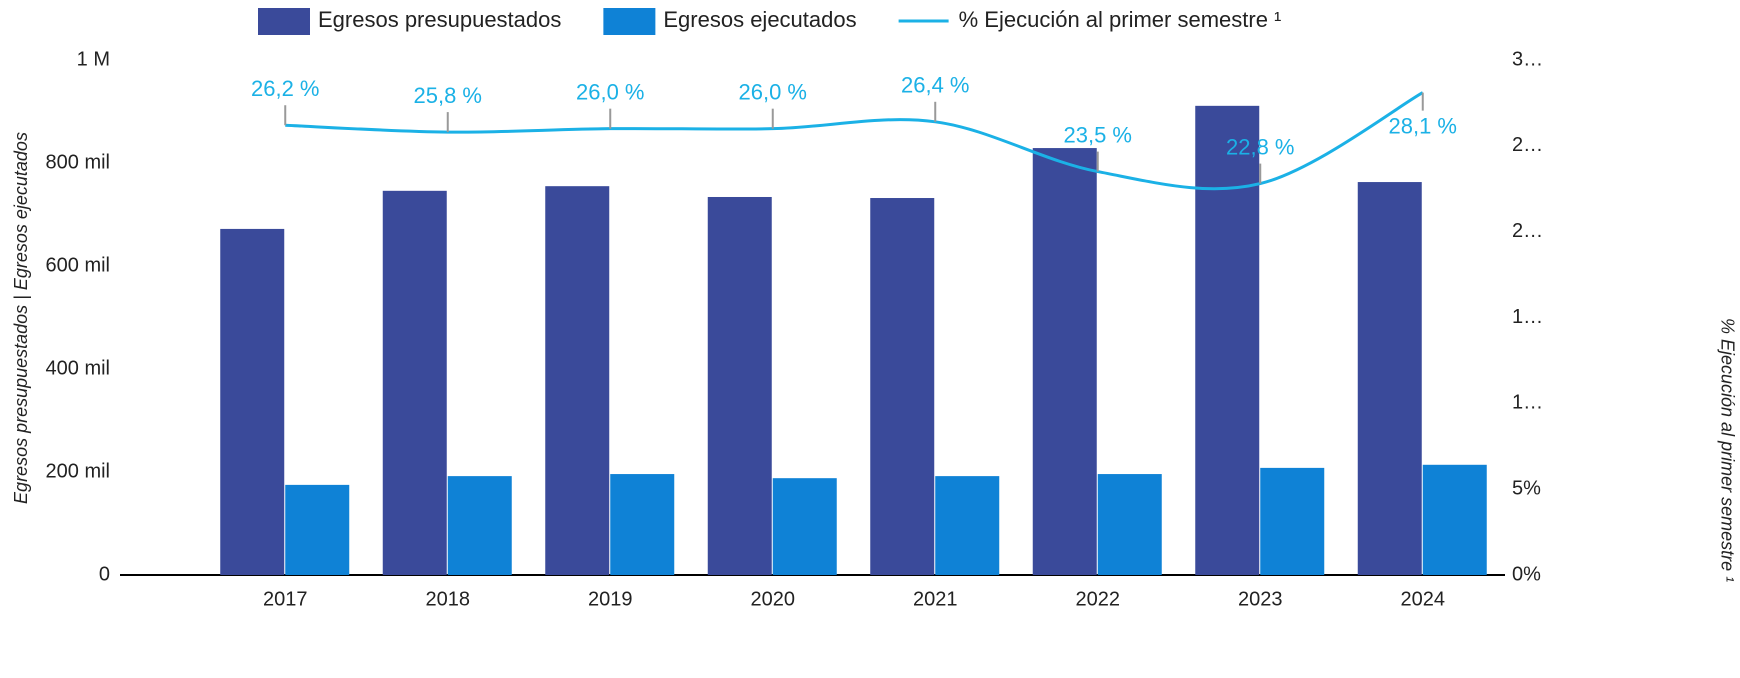 The height and width of the screenshot is (678, 1740). I want to click on y-tick-label: 200 mil, so click(78, 471).